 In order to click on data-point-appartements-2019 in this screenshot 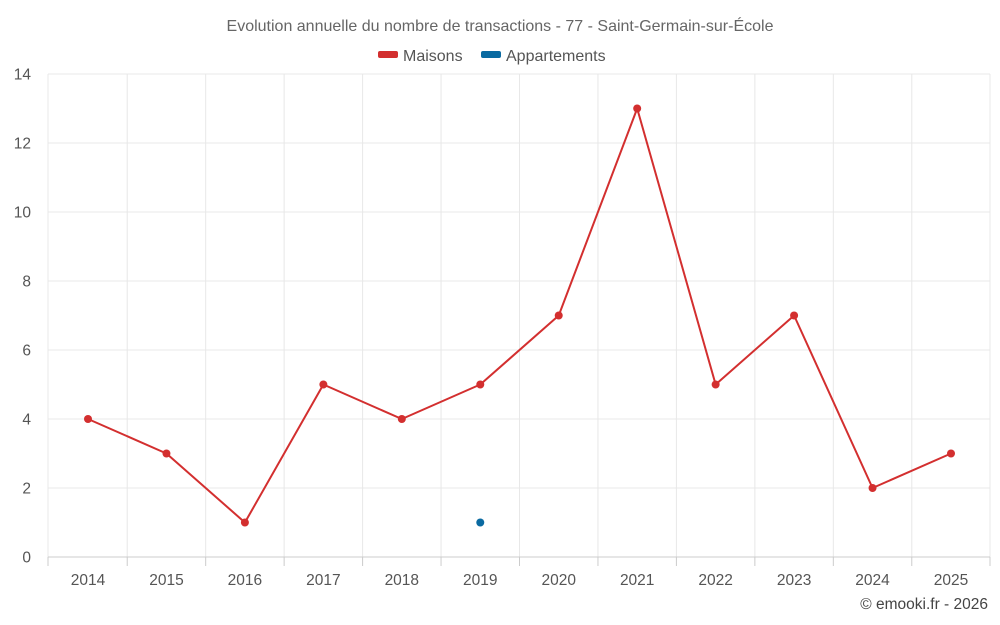, I will do `click(480, 522)`.